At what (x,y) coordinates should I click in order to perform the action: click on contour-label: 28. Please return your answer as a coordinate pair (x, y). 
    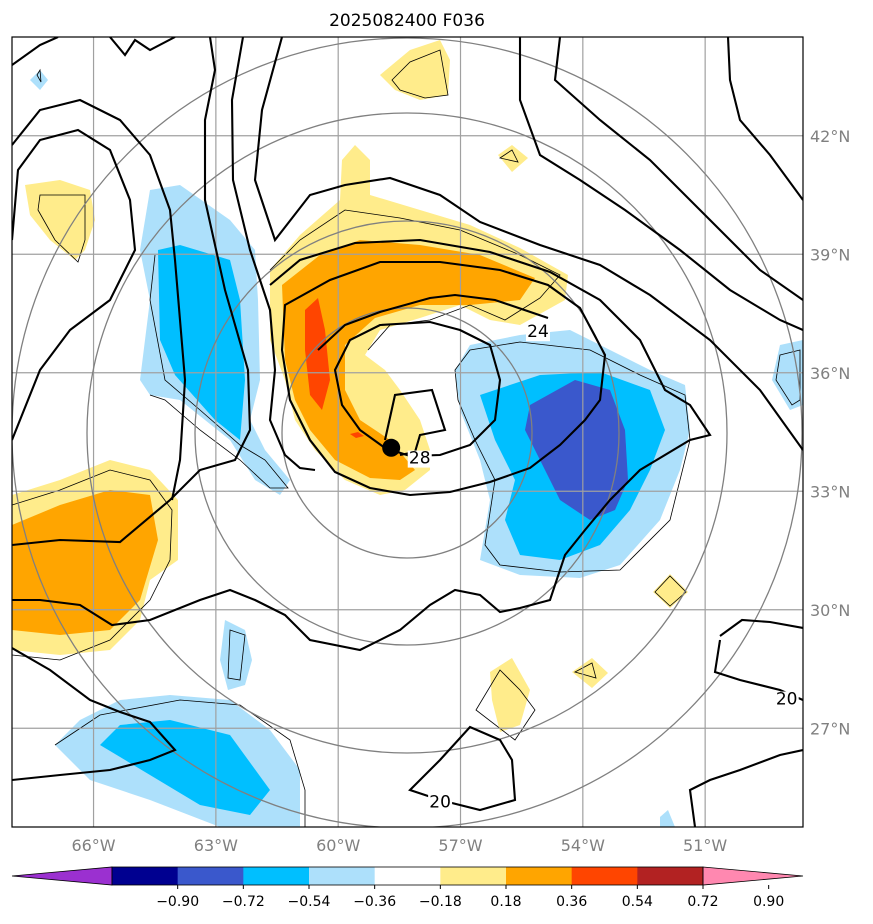
    Looking at the image, I should click on (420, 459).